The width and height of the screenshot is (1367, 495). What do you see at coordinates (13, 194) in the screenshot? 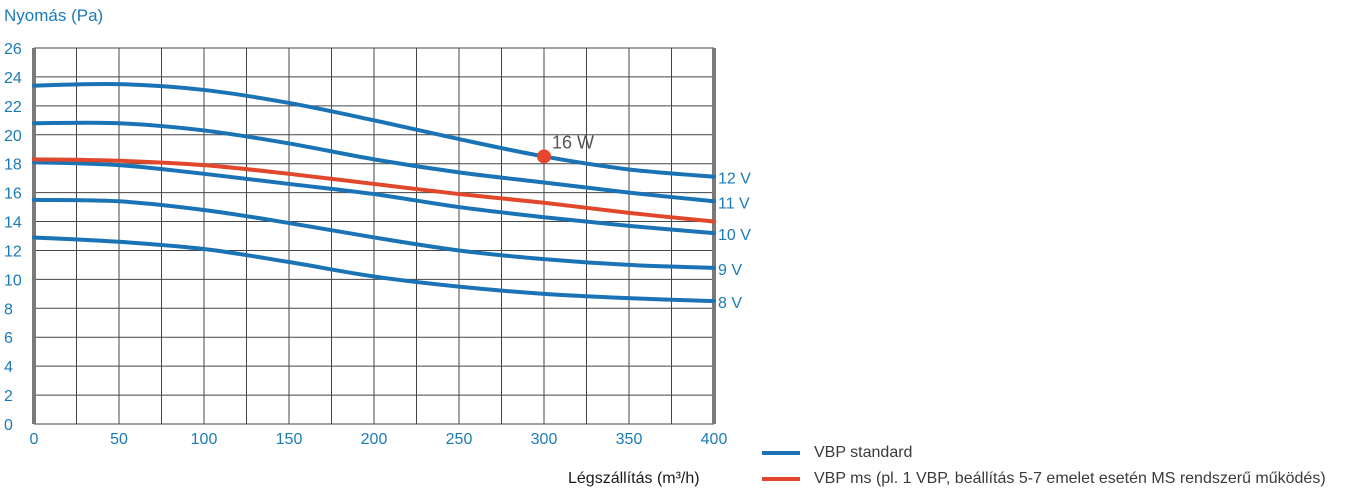
I see `y-tick-label: 16` at bounding box center [13, 194].